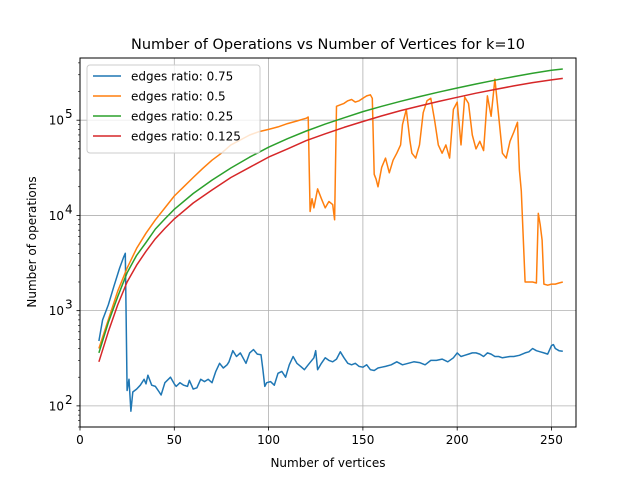 The image size is (640, 480). Describe the element at coordinates (80, 440) in the screenshot. I see `x-tick-label: 0` at that location.